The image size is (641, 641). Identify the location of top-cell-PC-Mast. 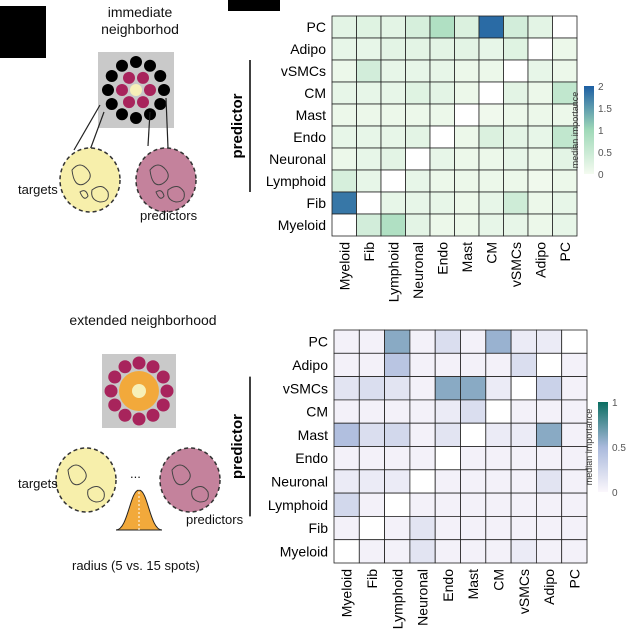
(467, 27).